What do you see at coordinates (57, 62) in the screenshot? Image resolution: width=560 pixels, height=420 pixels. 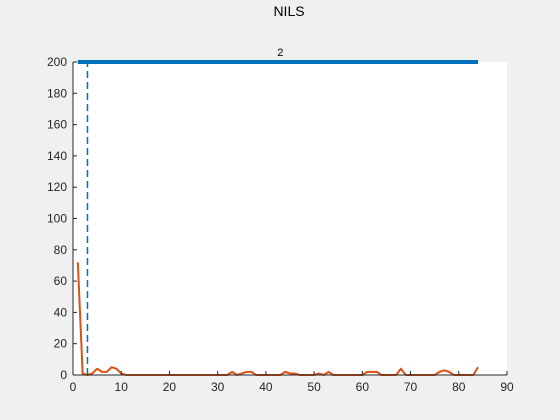 I see `y-tick-label: 200` at bounding box center [57, 62].